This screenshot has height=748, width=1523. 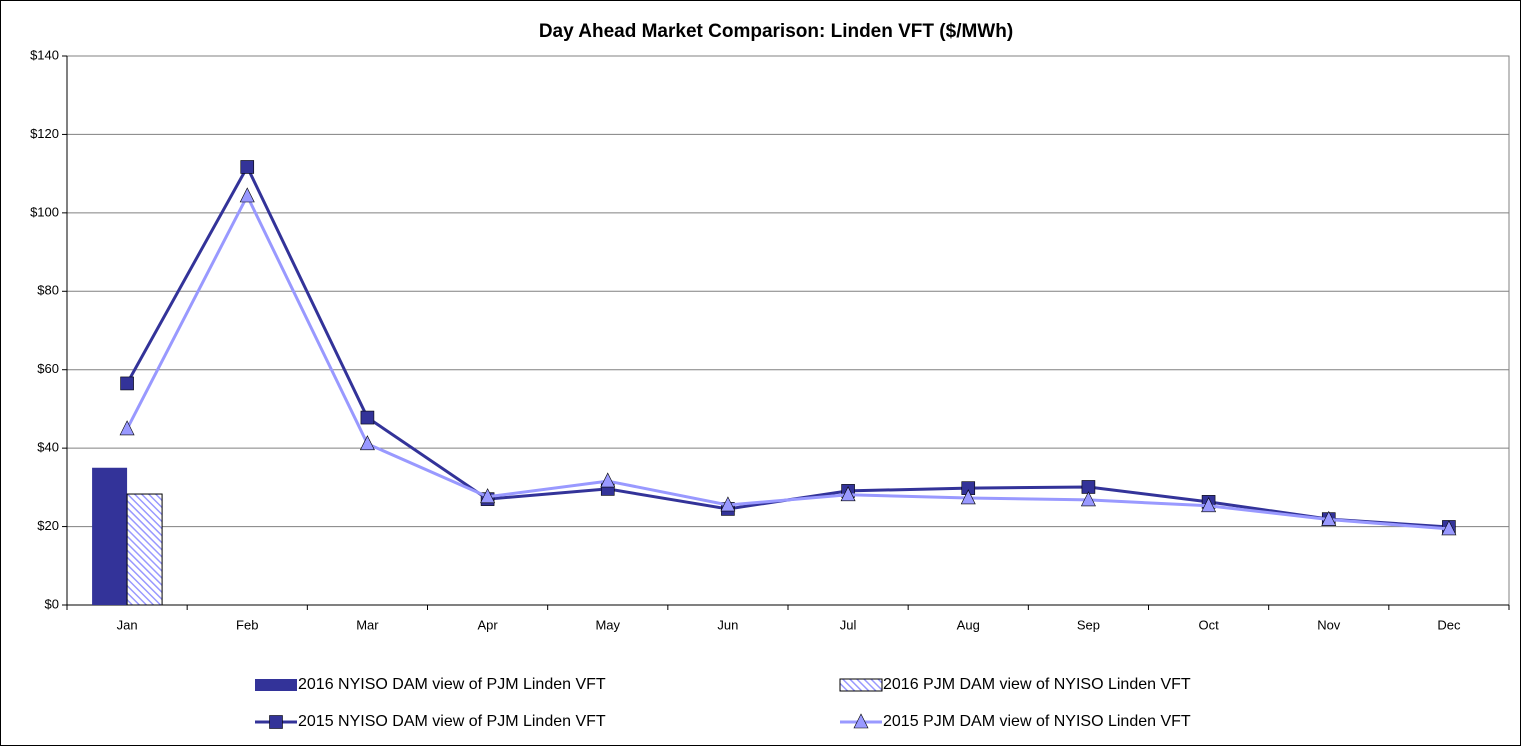 I want to click on y-tick-label: $20, so click(x=48, y=525).